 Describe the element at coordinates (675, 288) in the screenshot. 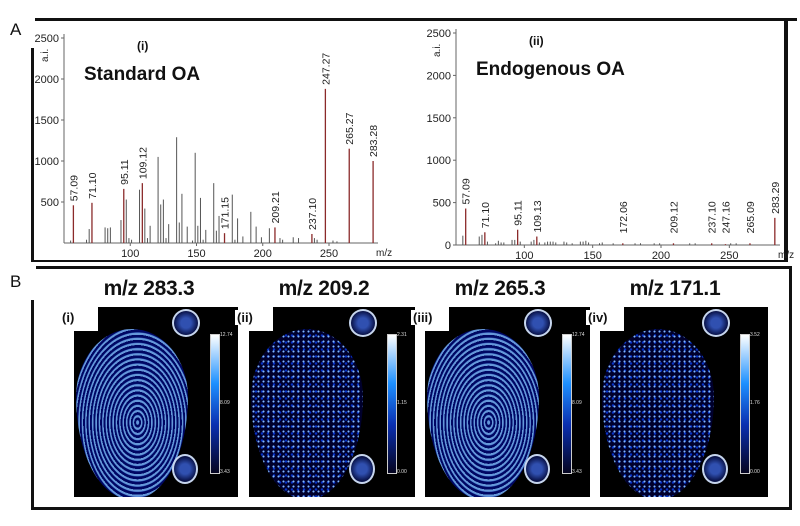

I see `image-title: m/z 171.1` at that location.